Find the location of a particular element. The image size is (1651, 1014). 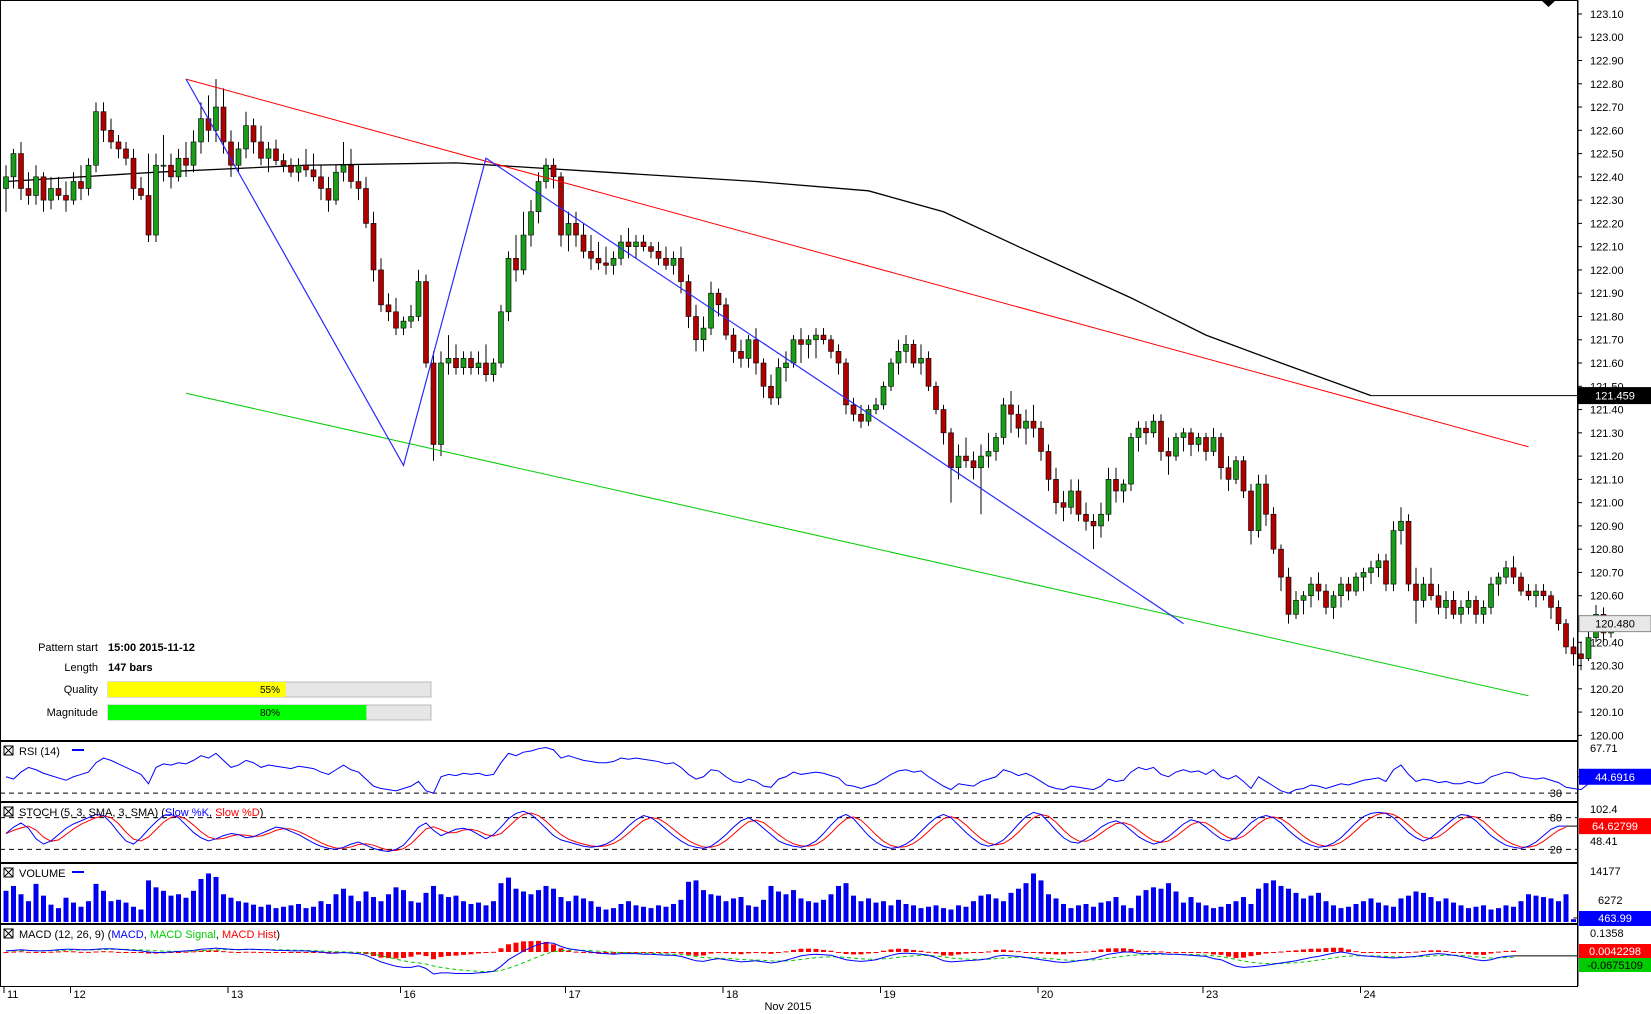

macd-hist-value-label: 0.0042298 is located at coordinates (1615, 952).